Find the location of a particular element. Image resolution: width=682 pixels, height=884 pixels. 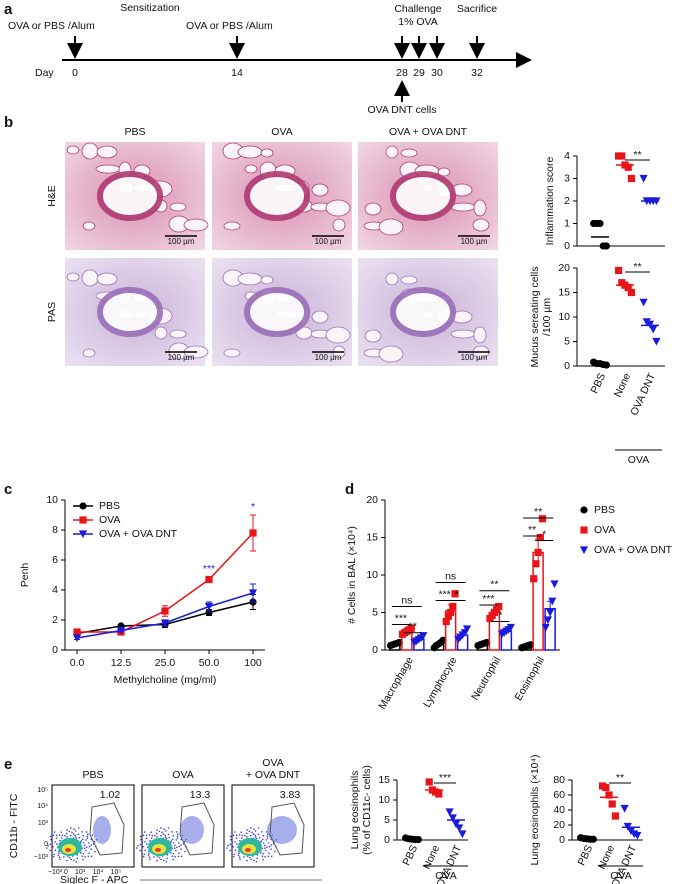

x-tick-label: None is located at coordinates (623, 385).